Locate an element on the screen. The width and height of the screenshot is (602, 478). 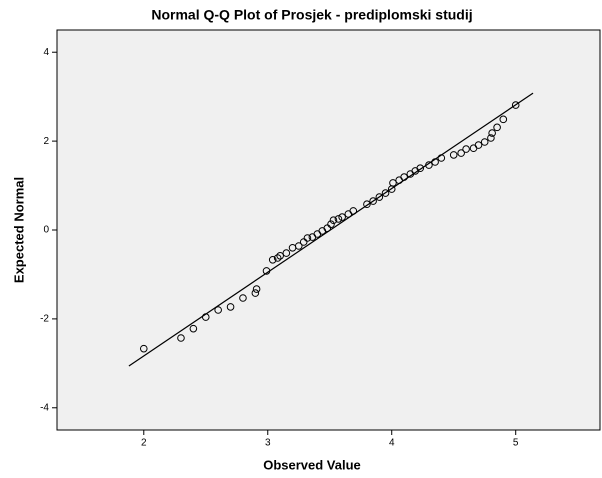
y-tick-label: -2 is located at coordinates (44, 319).